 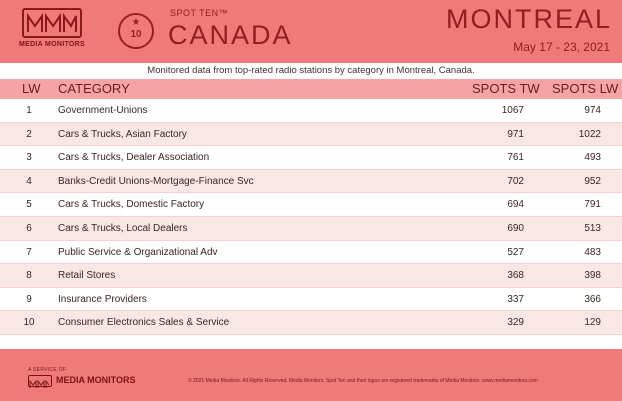 What do you see at coordinates (103, 110) in the screenshot?
I see `row-category: Government-Unions` at bounding box center [103, 110].